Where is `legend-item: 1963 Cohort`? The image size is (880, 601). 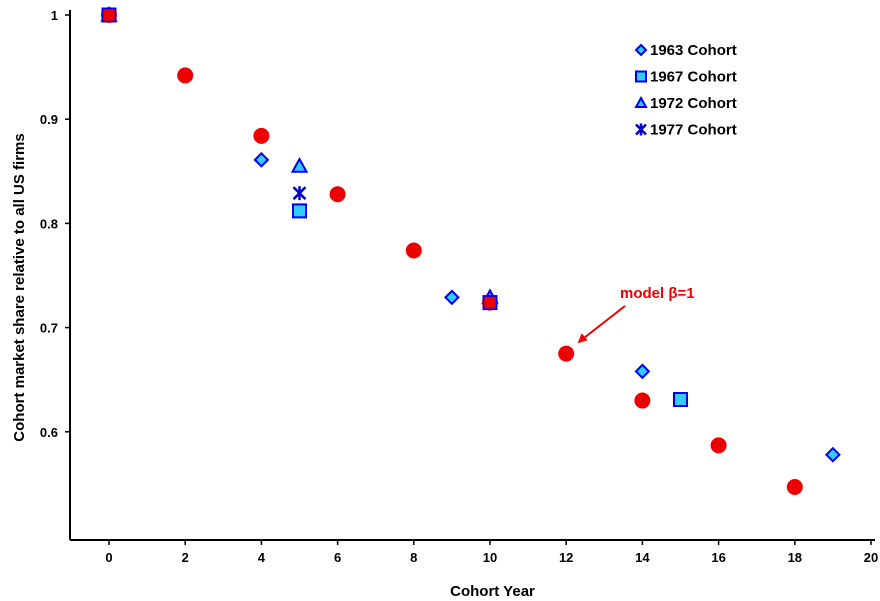 legend-item: 1963 Cohort is located at coordinates (685, 50).